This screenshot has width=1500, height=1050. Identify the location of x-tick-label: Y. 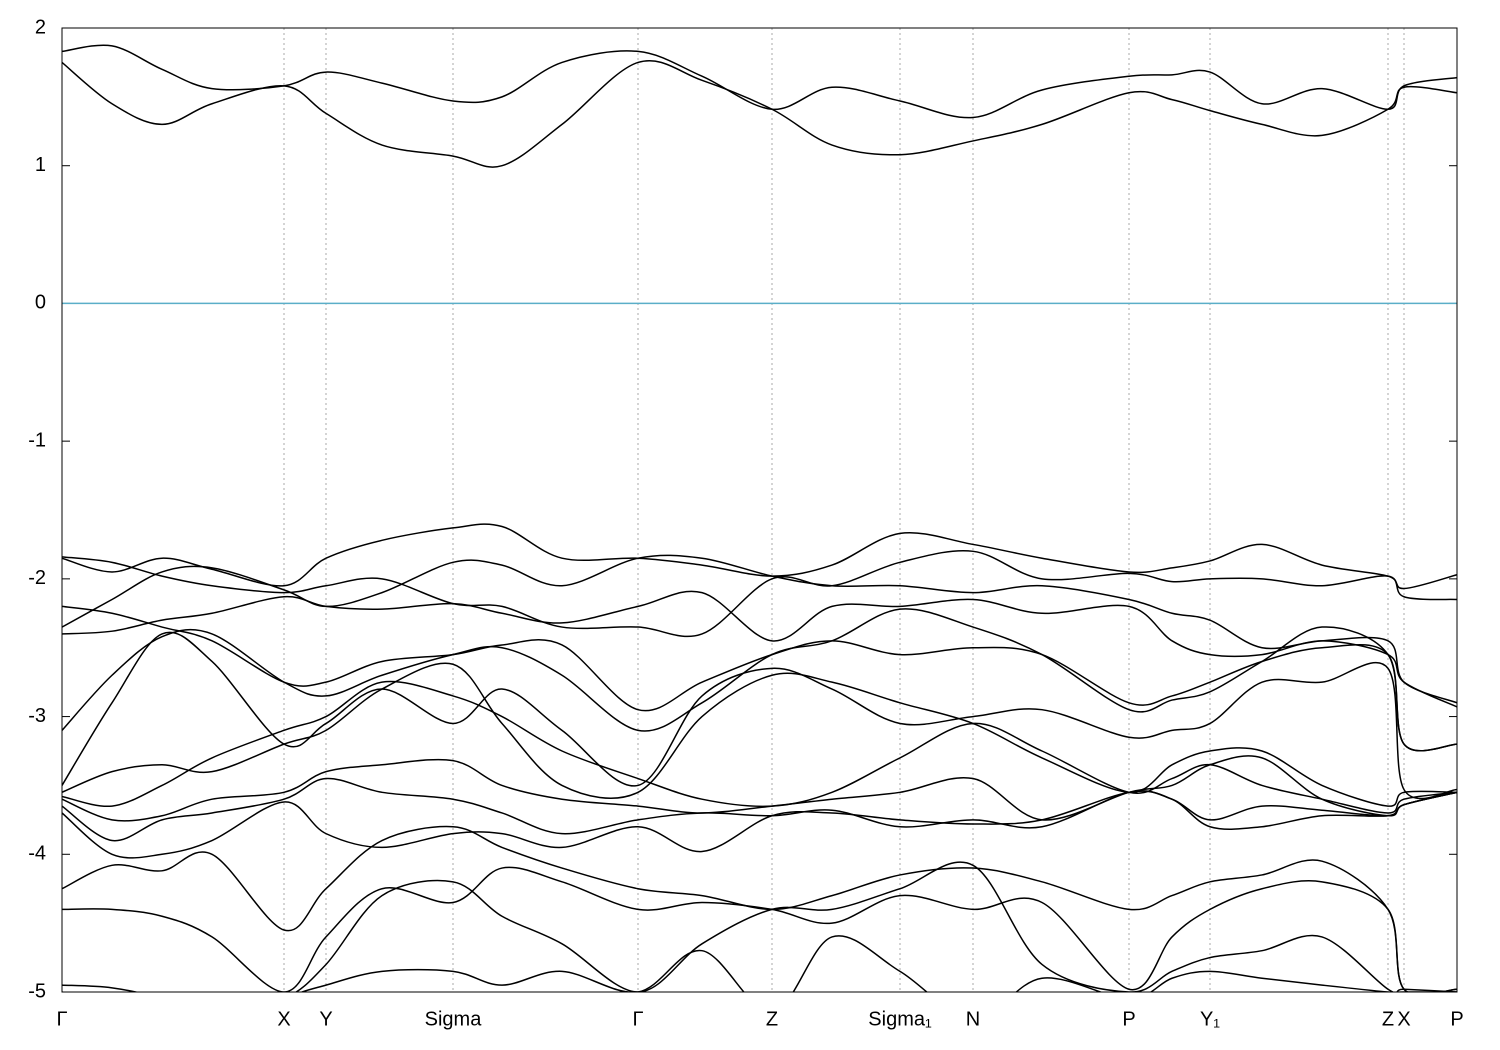
(325, 1019).